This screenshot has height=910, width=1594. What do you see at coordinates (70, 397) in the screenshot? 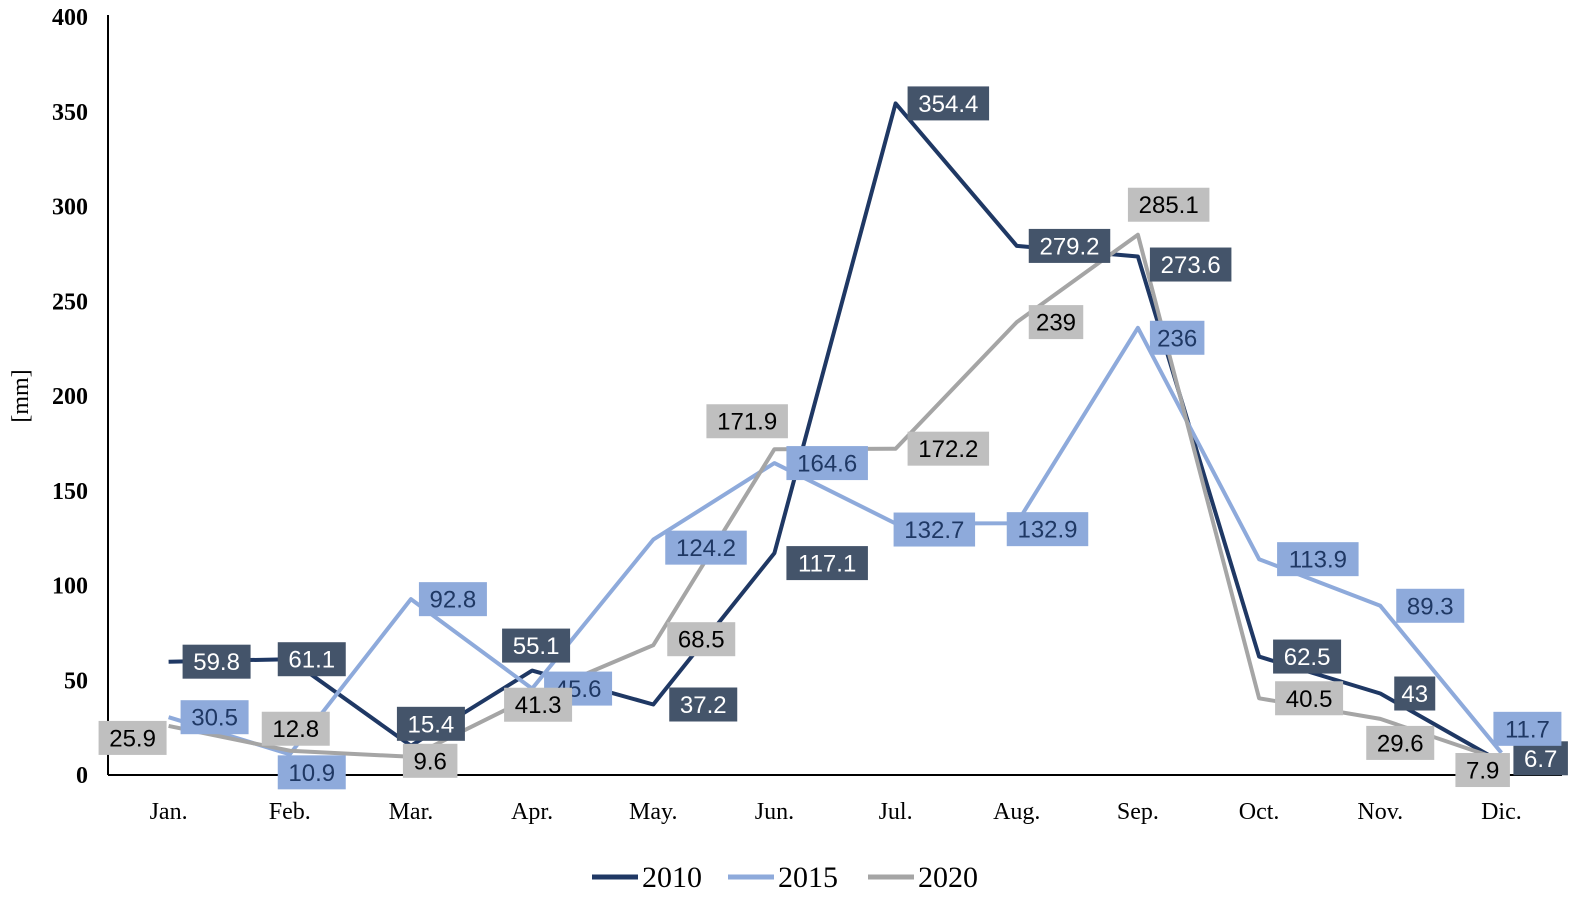
I see `y-tick-label: 200` at bounding box center [70, 397].